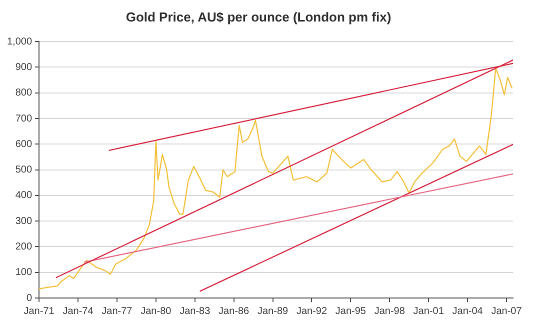 The height and width of the screenshot is (324, 553). What do you see at coordinates (506, 311) in the screenshot?
I see `x-tick-label: Jan-07` at bounding box center [506, 311].